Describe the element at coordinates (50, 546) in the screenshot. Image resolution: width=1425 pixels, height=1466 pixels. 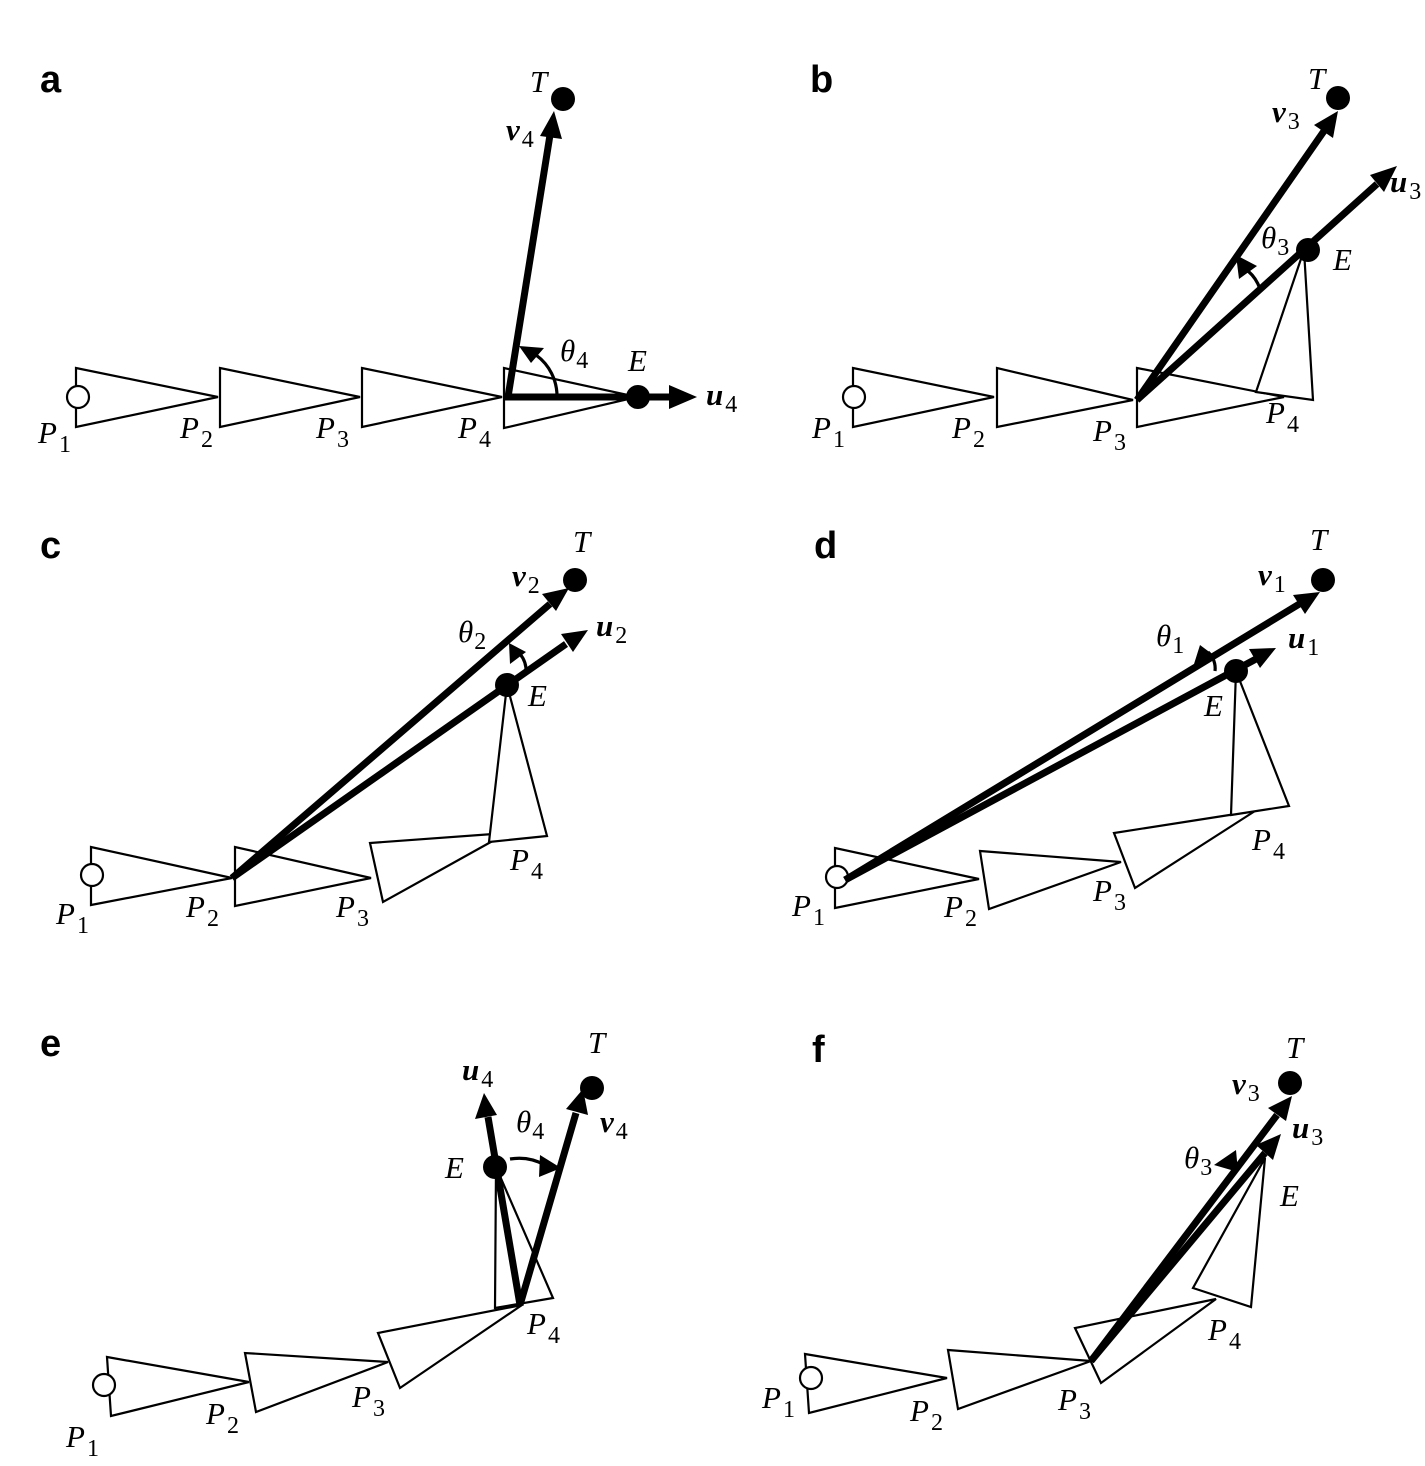
I see `panel-label: c` at that location.